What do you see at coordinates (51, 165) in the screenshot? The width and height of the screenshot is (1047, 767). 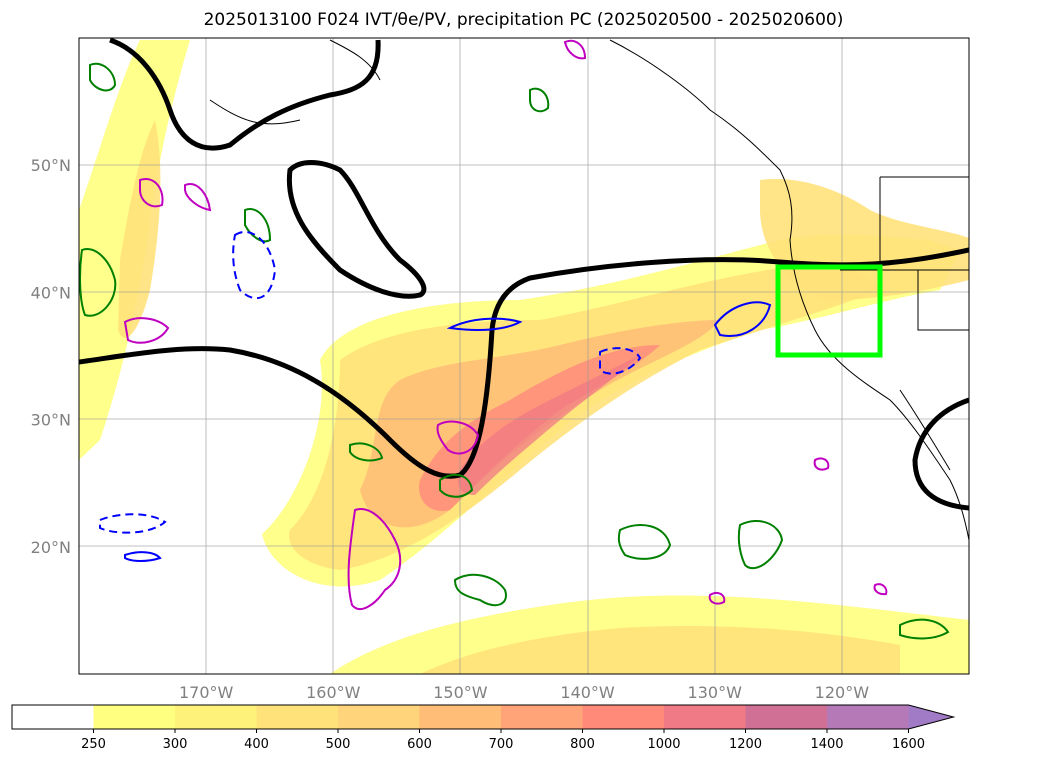 I see `lat-tick-label: 50°N` at bounding box center [51, 165].